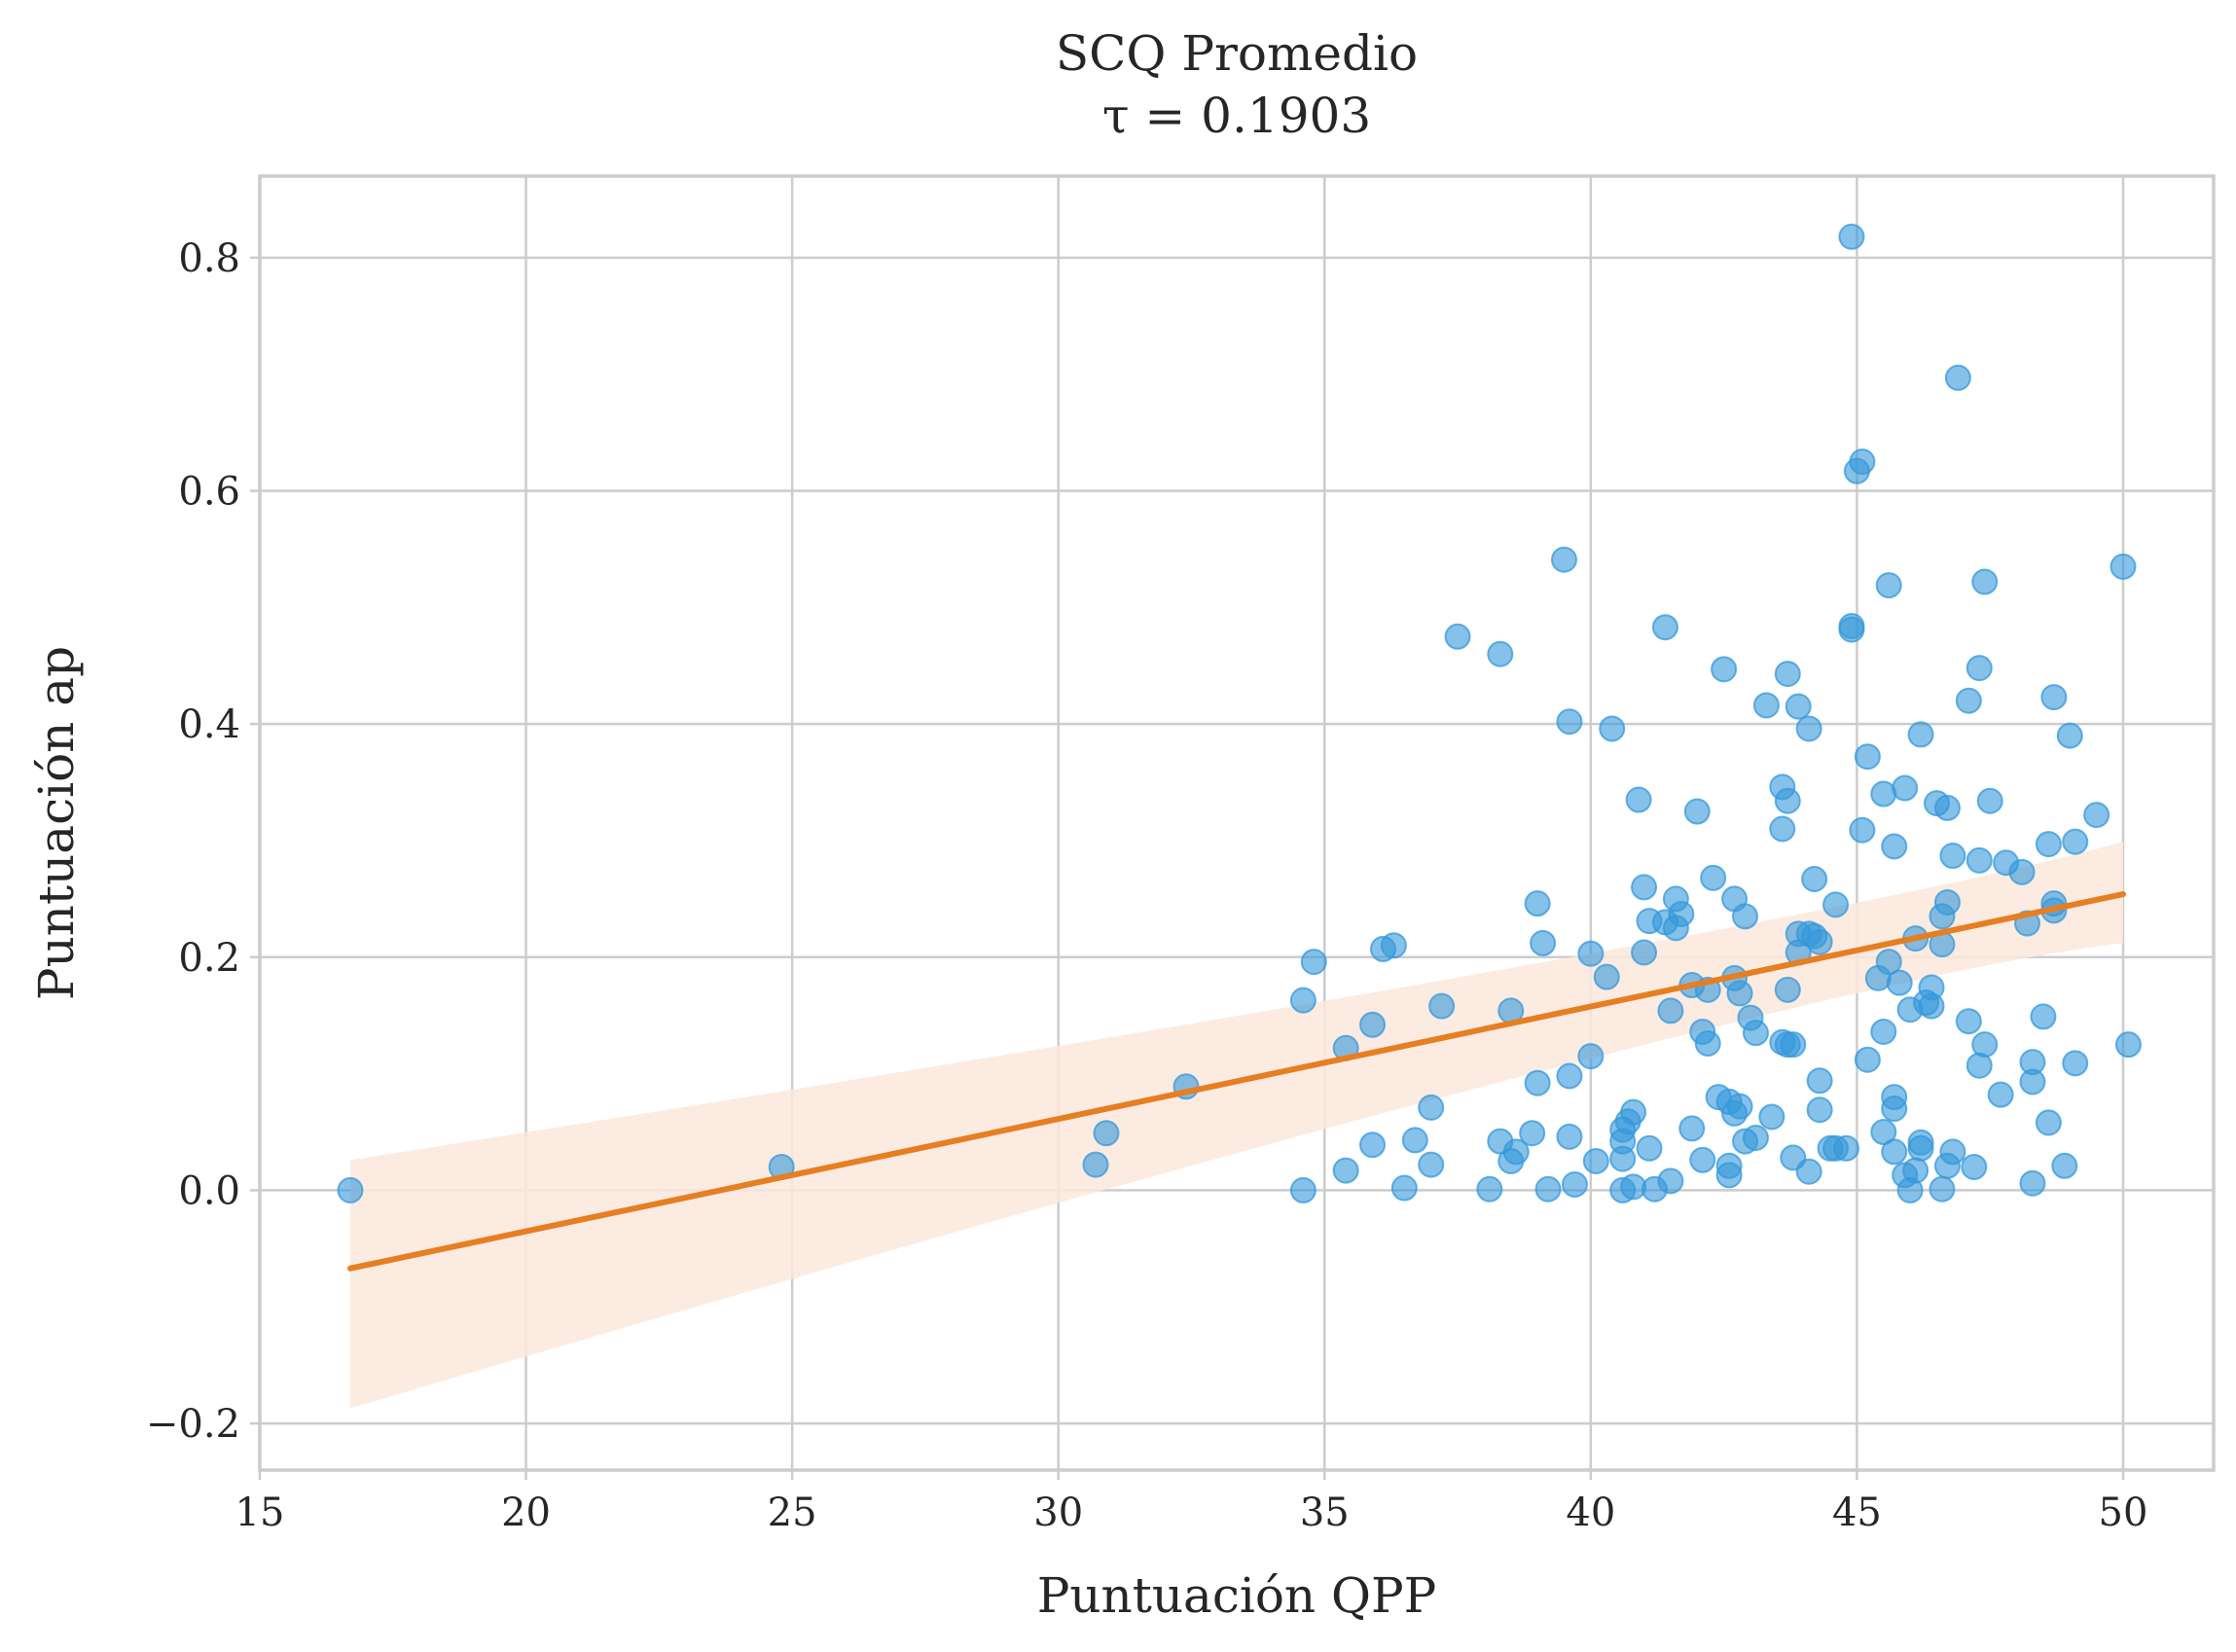 This screenshot has width=2236, height=1652. Describe the element at coordinates (209, 492) in the screenshot. I see `y-tick-label: 0.6` at that location.